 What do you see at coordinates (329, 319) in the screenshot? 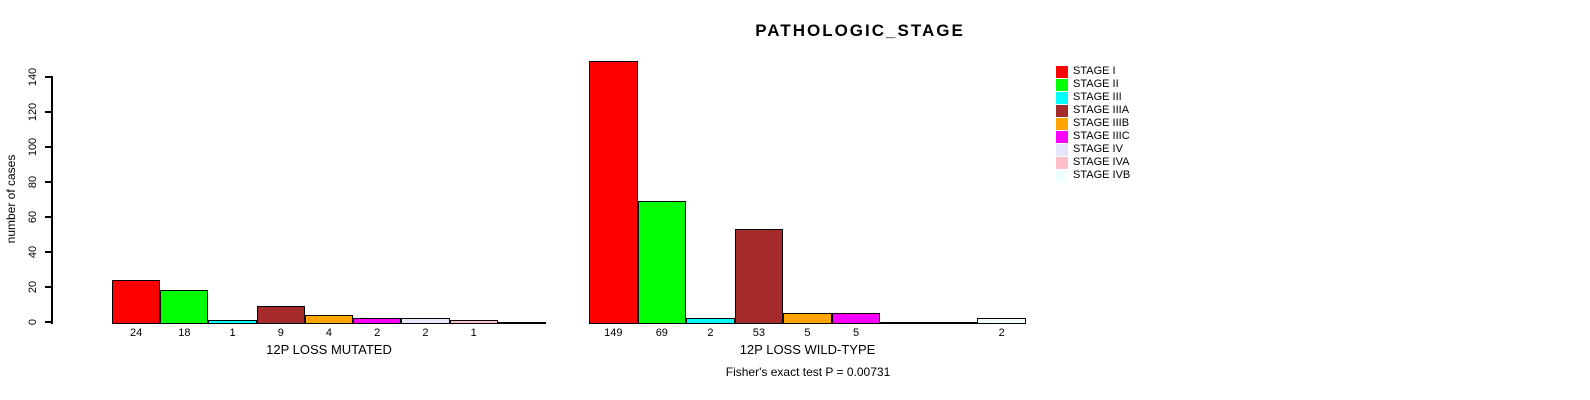
I see `bar-stage-iiib-12p-loss-mutated` at bounding box center [329, 319].